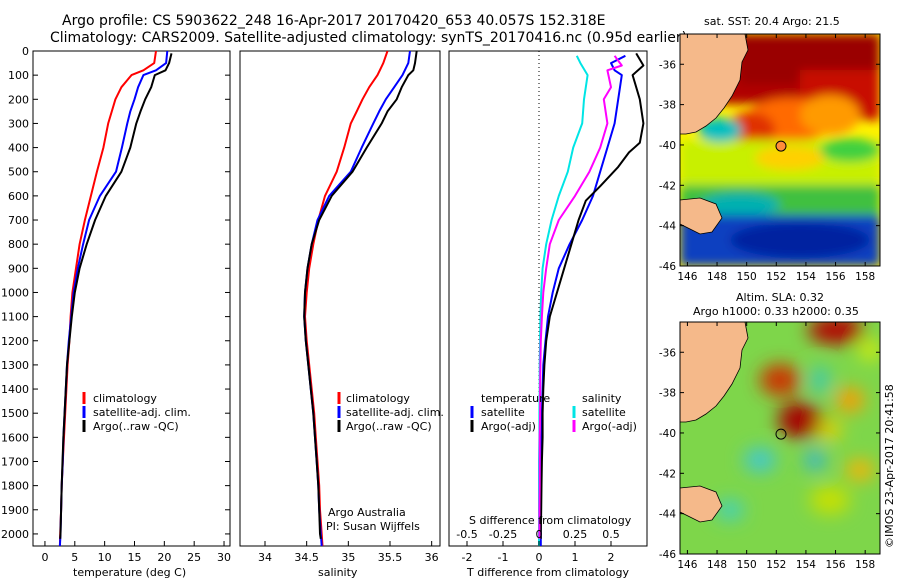 The image size is (900, 580). I want to click on legend-label: Argo(-adj), so click(508, 426).